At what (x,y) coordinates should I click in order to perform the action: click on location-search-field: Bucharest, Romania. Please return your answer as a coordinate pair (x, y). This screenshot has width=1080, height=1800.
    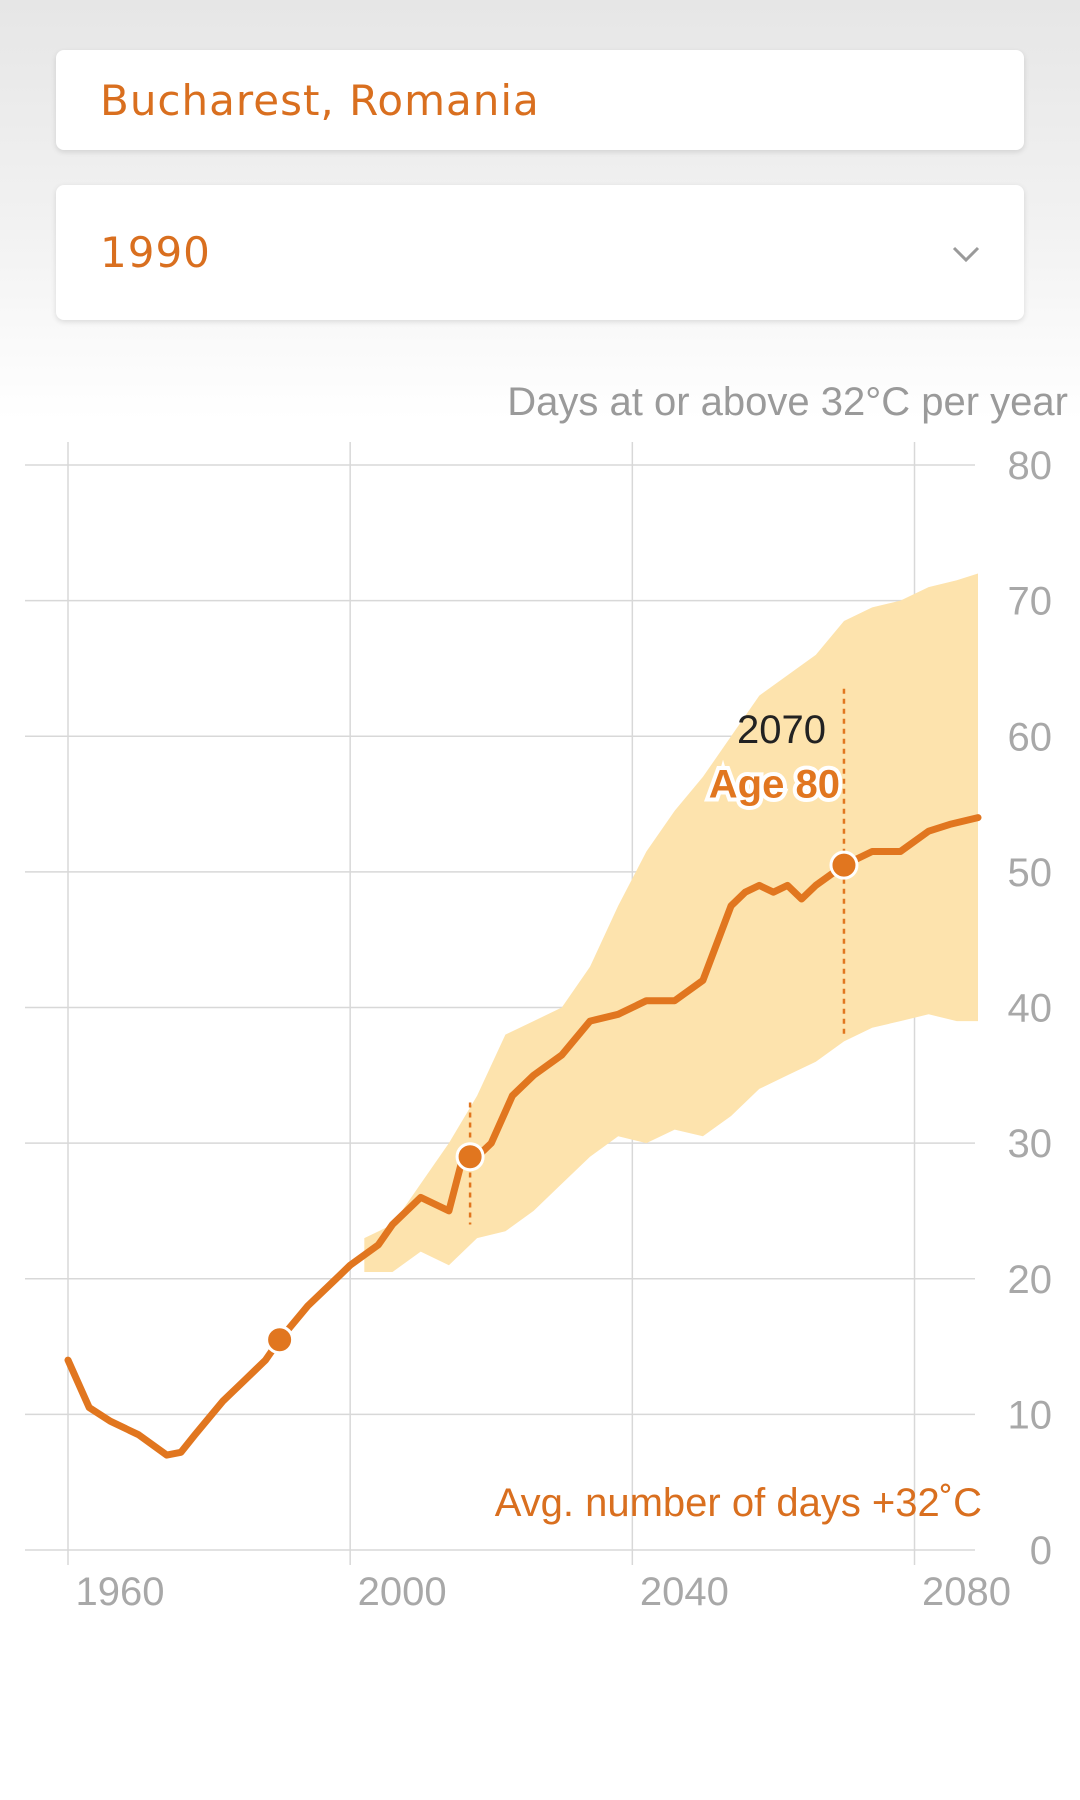
    Looking at the image, I should click on (540, 100).